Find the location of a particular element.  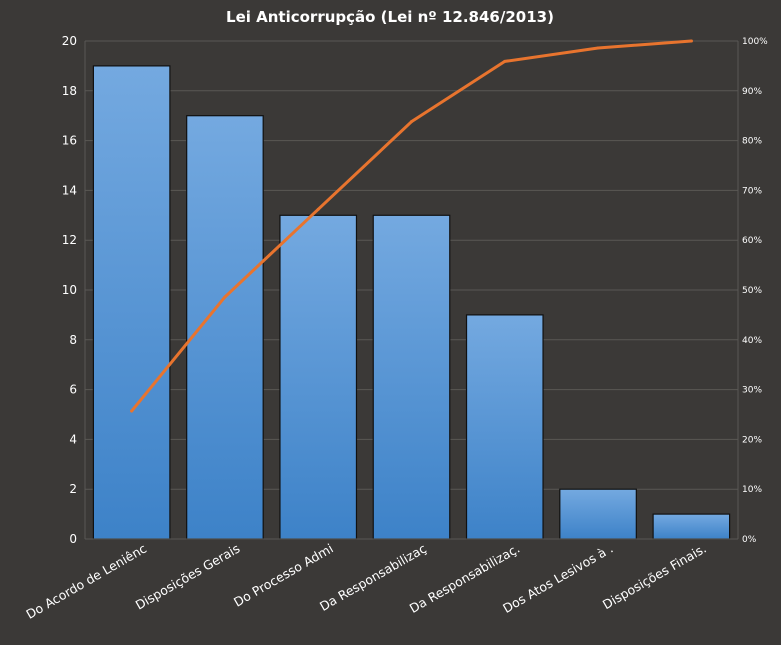

y2-tick-label: 30% is located at coordinates (752, 391).